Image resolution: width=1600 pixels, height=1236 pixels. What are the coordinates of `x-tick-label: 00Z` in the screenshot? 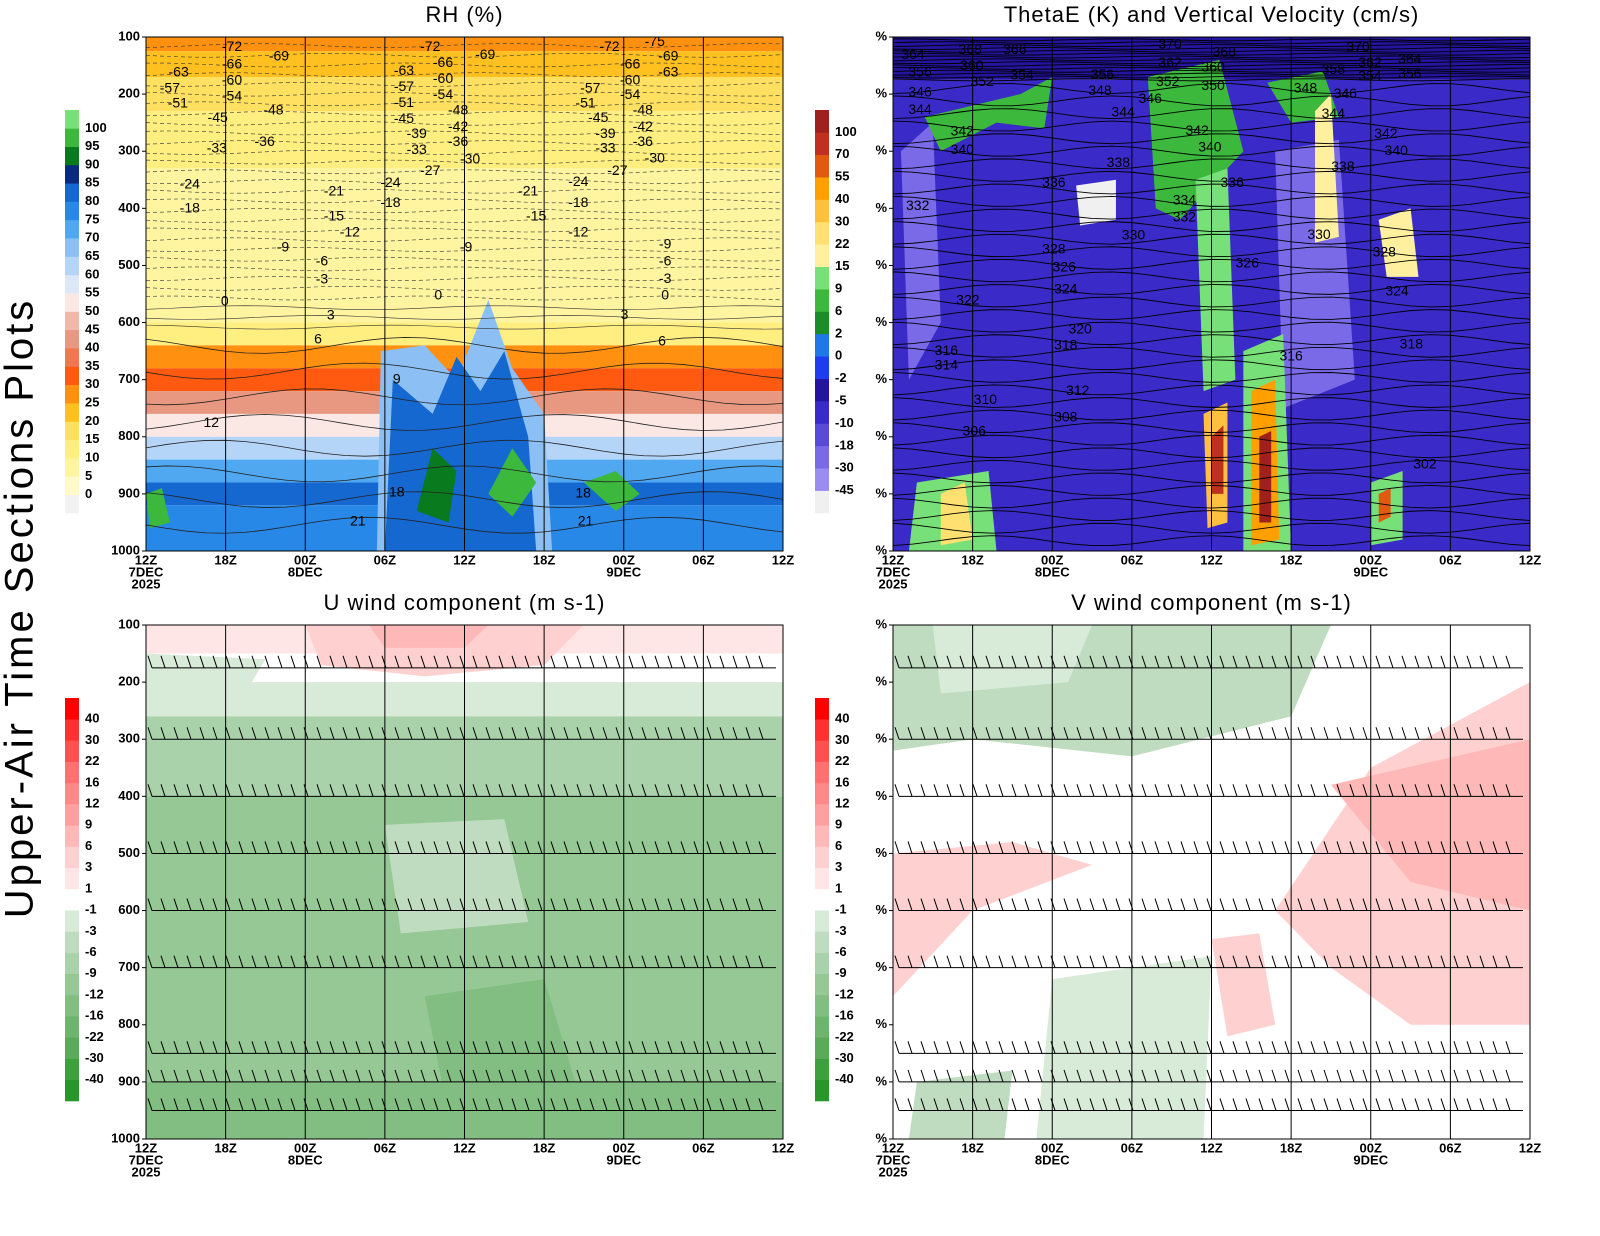 It's located at (1371, 559).